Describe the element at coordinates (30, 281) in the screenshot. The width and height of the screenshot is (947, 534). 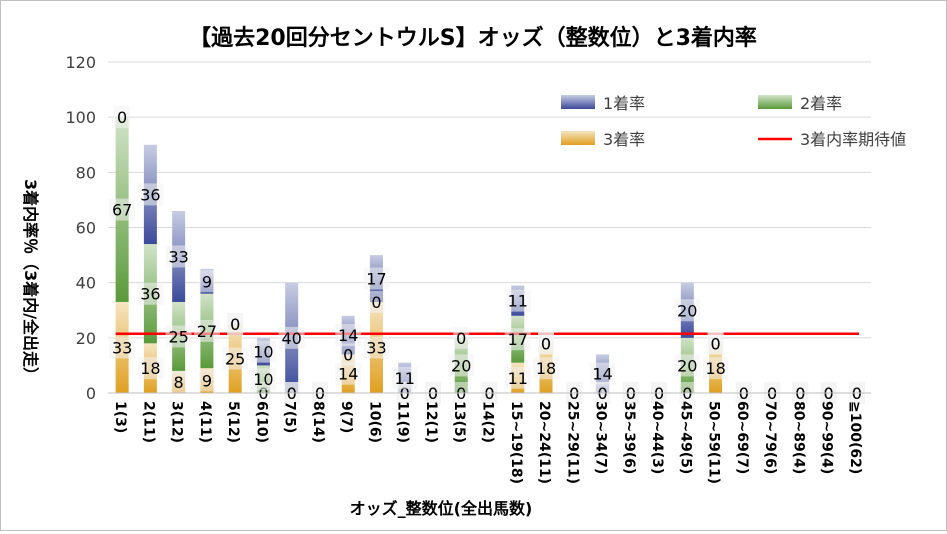
I see `y-axis-label: 3着内率％（3着内/全出走）` at that location.